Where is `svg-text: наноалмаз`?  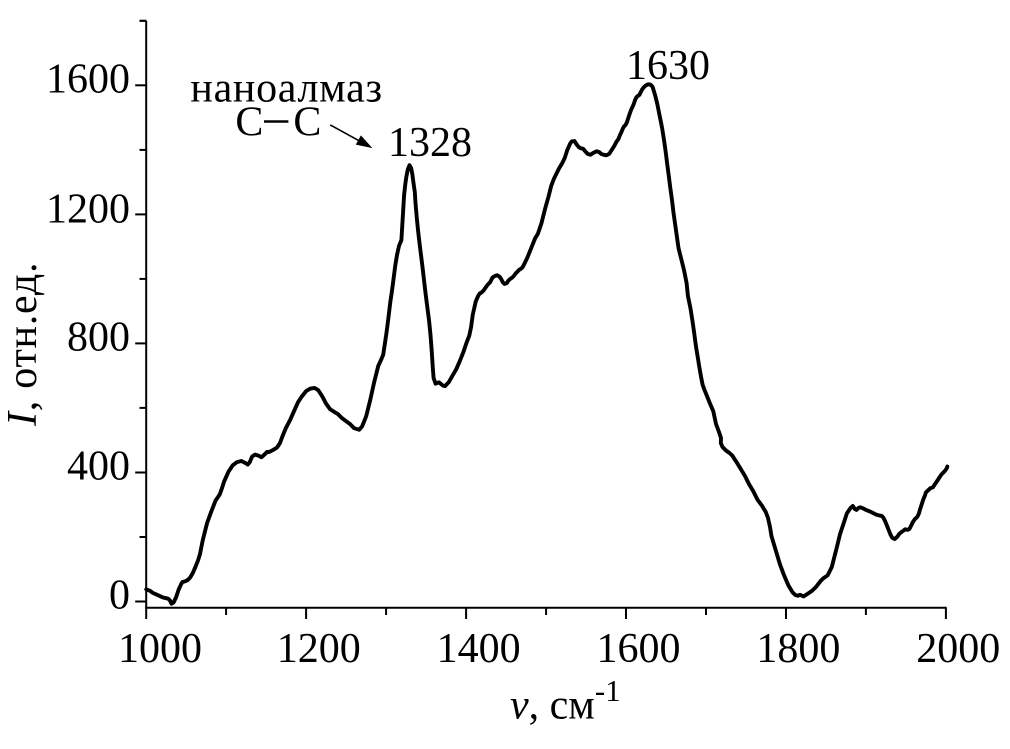
svg-text: наноалмаз is located at coordinates (286, 89).